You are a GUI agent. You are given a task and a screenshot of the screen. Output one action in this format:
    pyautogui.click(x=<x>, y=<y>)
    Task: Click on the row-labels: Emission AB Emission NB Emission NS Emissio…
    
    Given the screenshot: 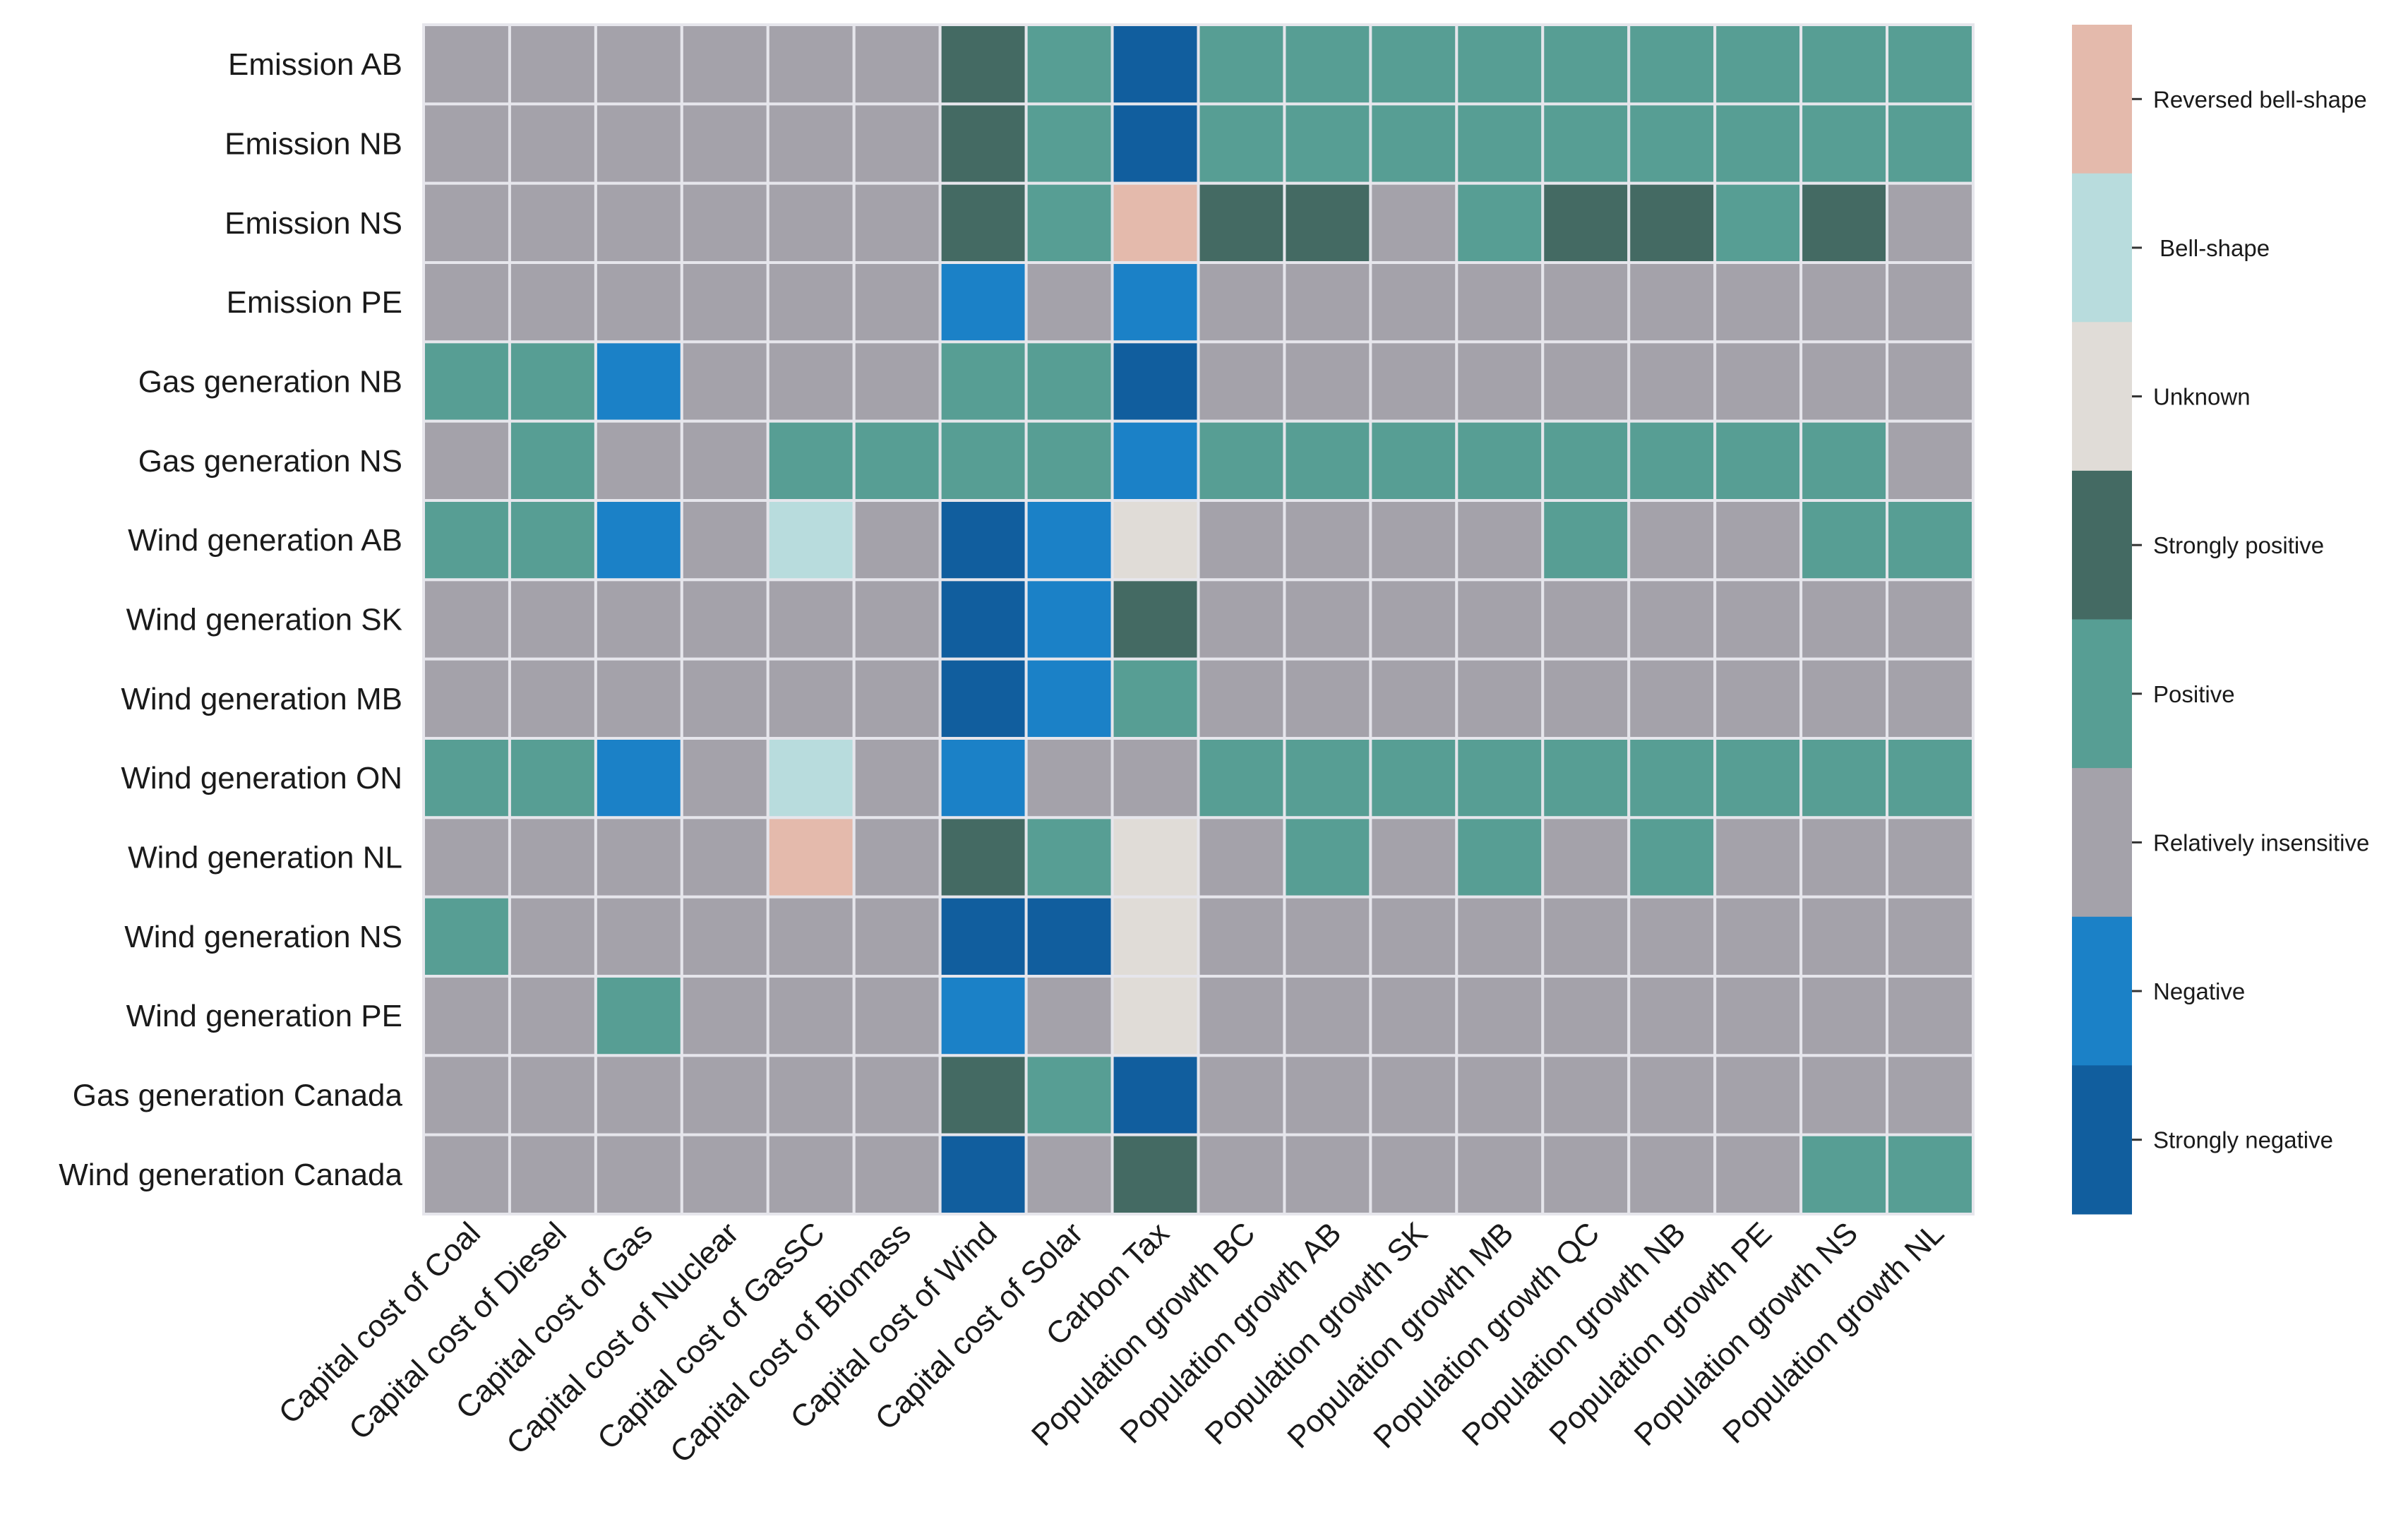 What is the action you would take?
    pyautogui.click(x=231, y=619)
    